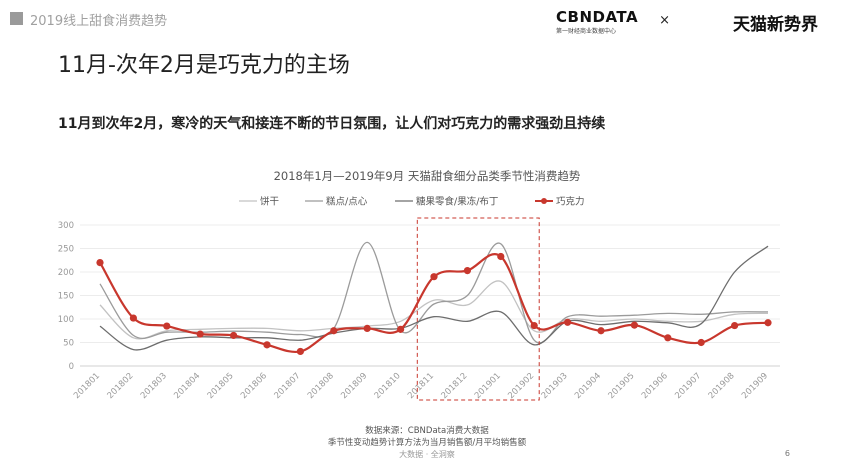 The width and height of the screenshot is (854, 469). I want to click on x-tick-label: 201908, so click(722, 386).